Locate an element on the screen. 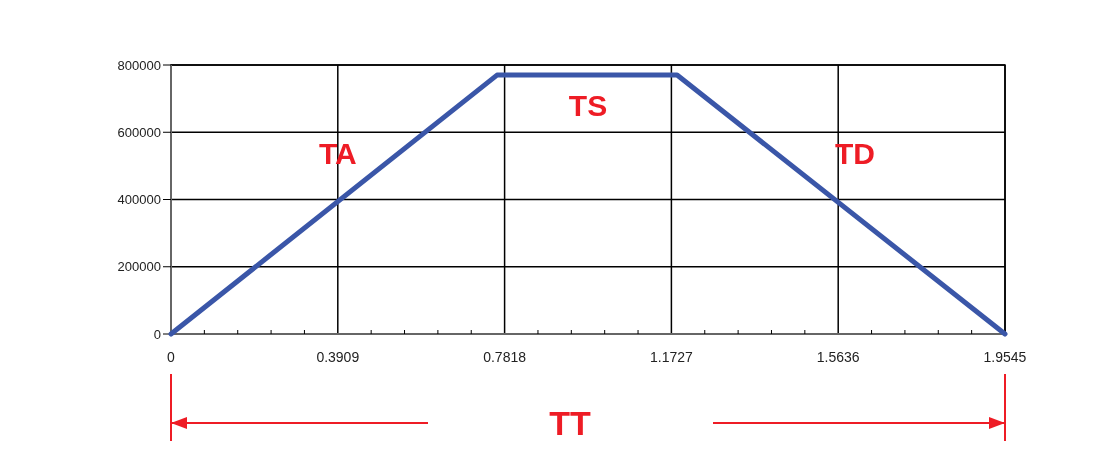 Image resolution: width=1093 pixels, height=449 pixels. y-tick-label: 400000 is located at coordinates (139, 200).